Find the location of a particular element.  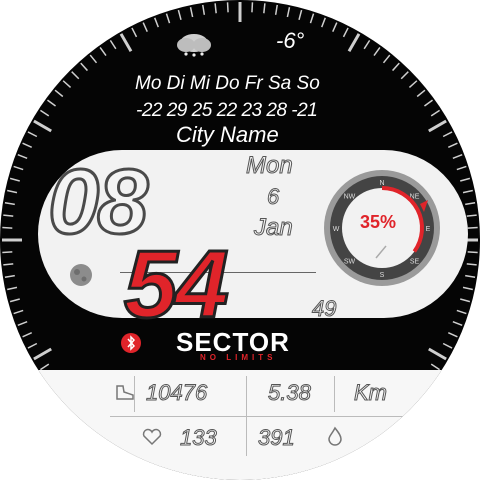

heart-rate: 133 is located at coordinates (199, 438).